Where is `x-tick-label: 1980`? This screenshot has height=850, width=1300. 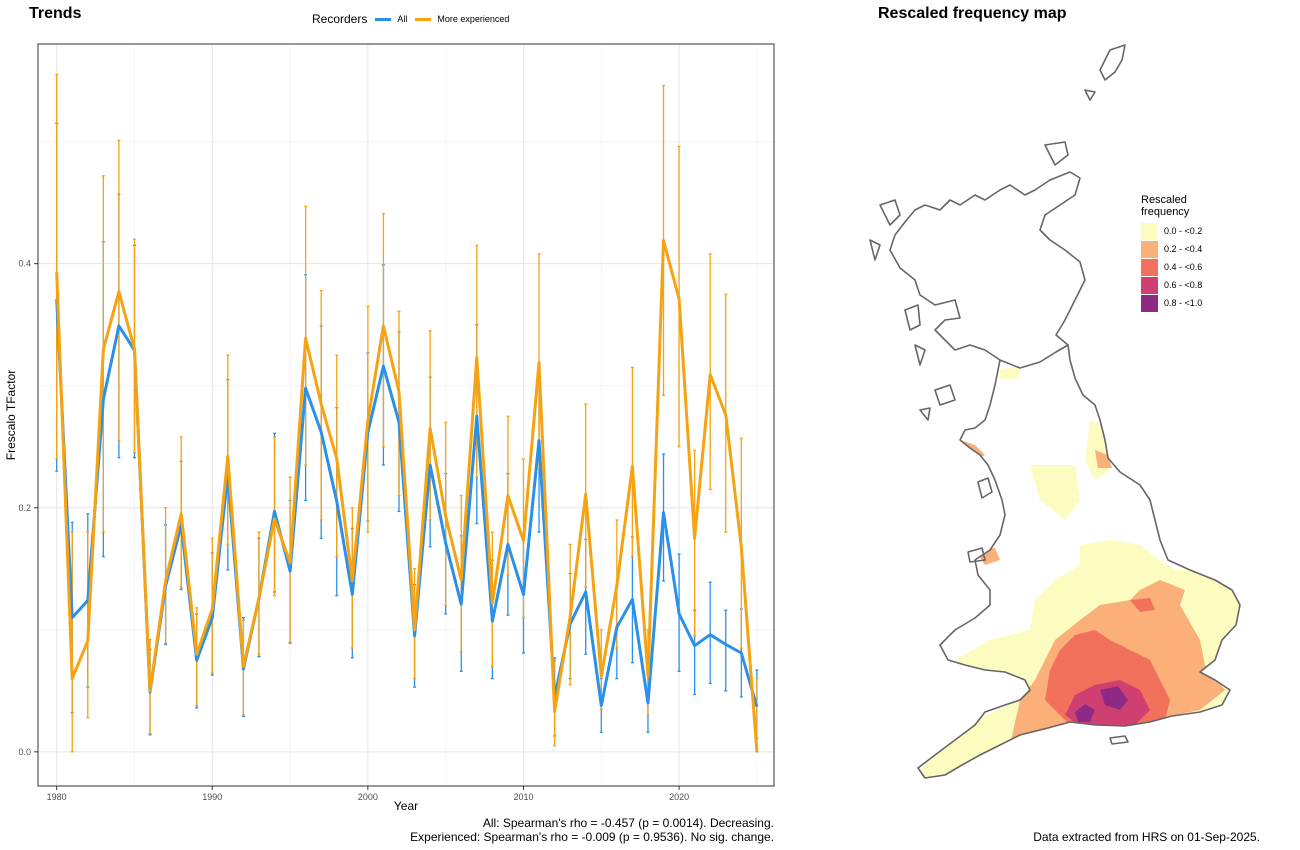 x-tick-label: 1980 is located at coordinates (57, 797).